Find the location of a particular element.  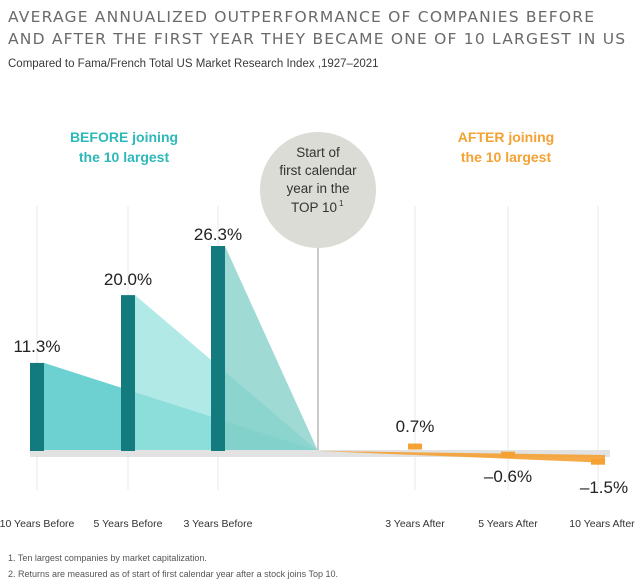

center-text-line-3: year in the is located at coordinates (317, 188).